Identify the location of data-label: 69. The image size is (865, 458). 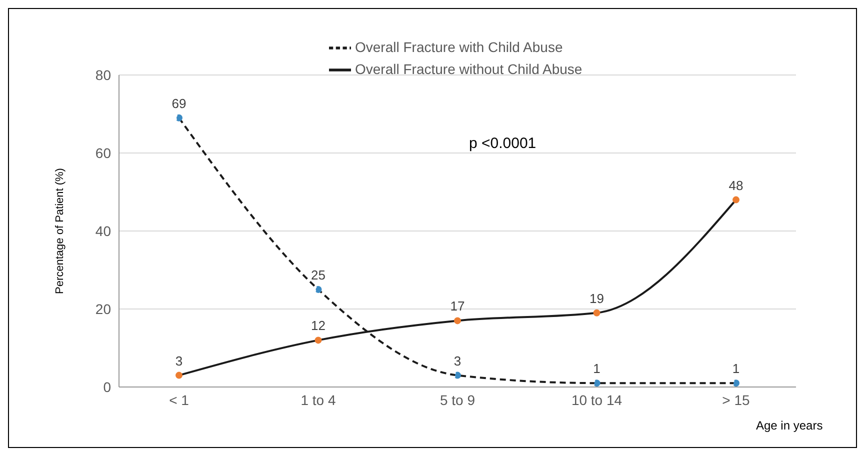
(179, 103).